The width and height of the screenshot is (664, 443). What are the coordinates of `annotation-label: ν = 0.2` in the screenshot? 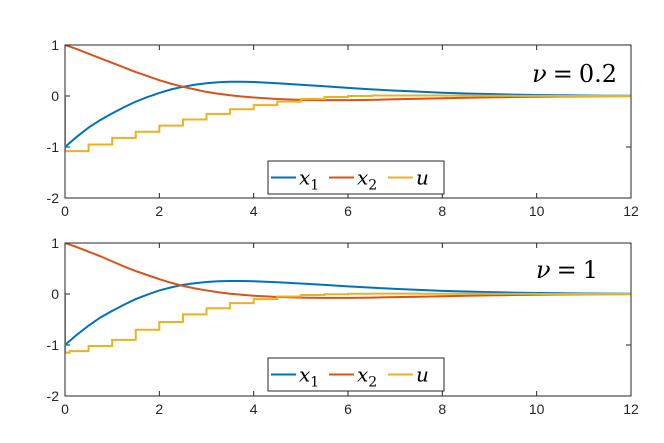 It's located at (574, 74).